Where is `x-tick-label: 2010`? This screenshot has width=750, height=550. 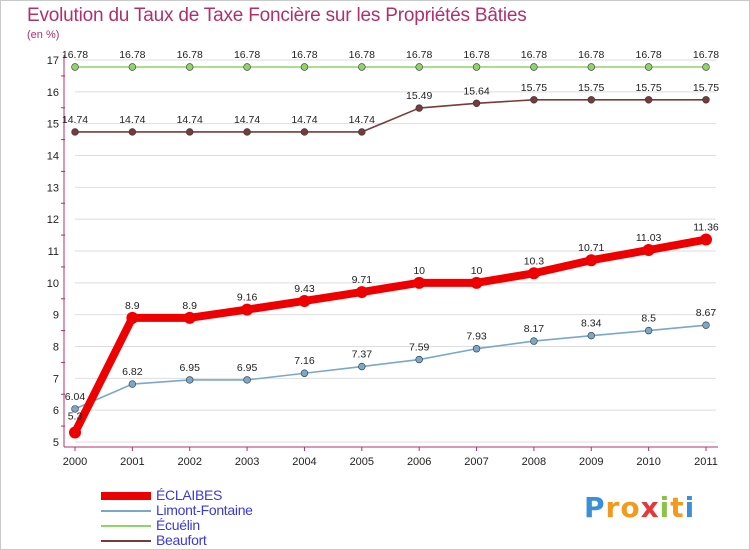 x-tick-label: 2010 is located at coordinates (648, 462).